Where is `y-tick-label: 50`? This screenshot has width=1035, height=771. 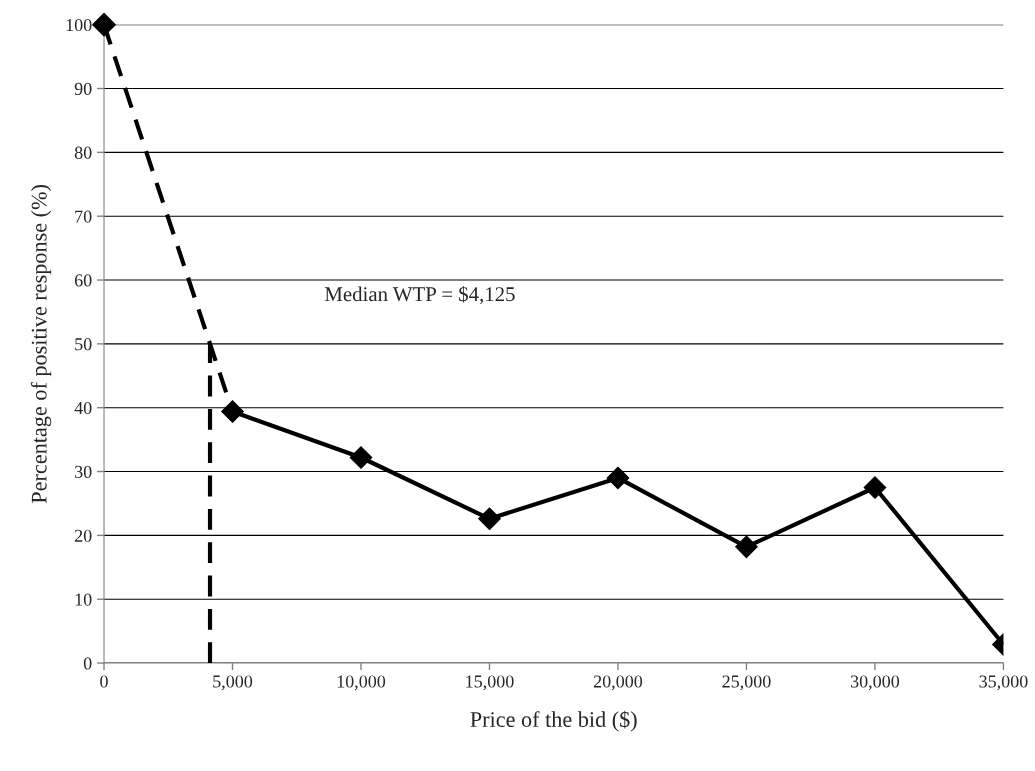 y-tick-label: 50 is located at coordinates (83, 344).